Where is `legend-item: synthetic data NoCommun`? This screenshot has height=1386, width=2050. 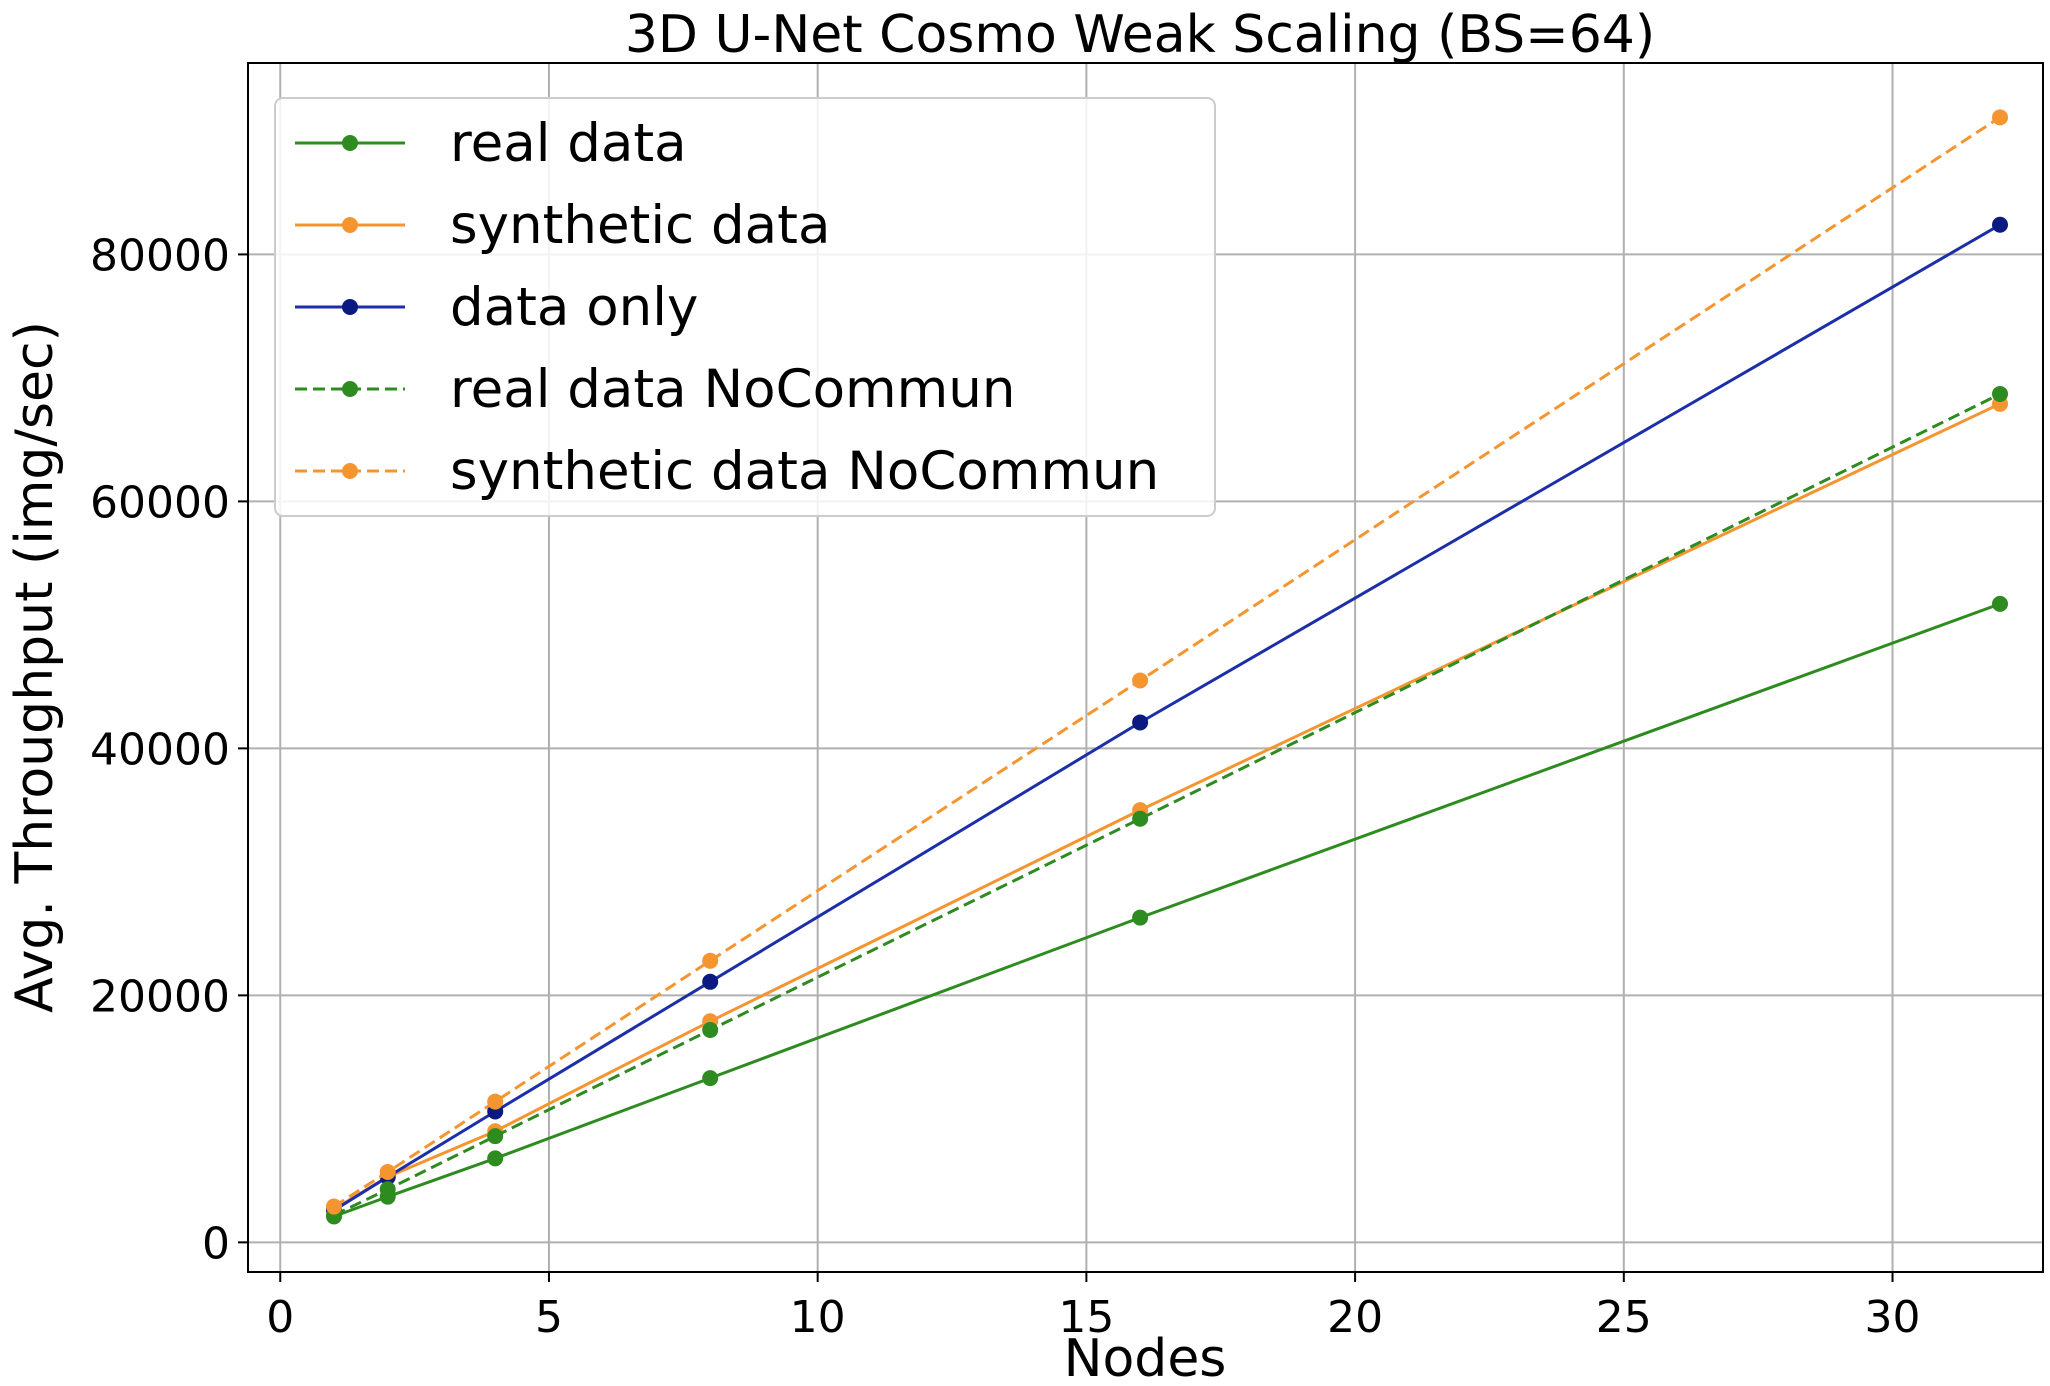
legend-item: synthetic data NoCommun is located at coordinates (727, 471).